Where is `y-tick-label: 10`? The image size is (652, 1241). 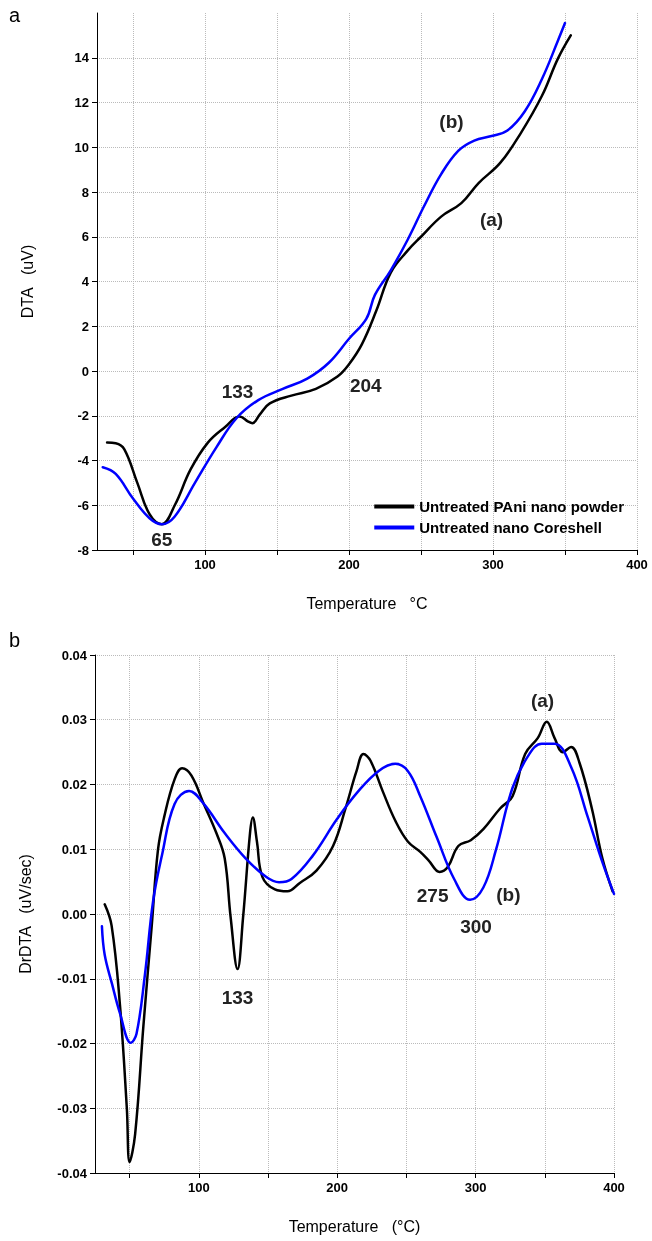 y-tick-label: 10 is located at coordinates (81, 147).